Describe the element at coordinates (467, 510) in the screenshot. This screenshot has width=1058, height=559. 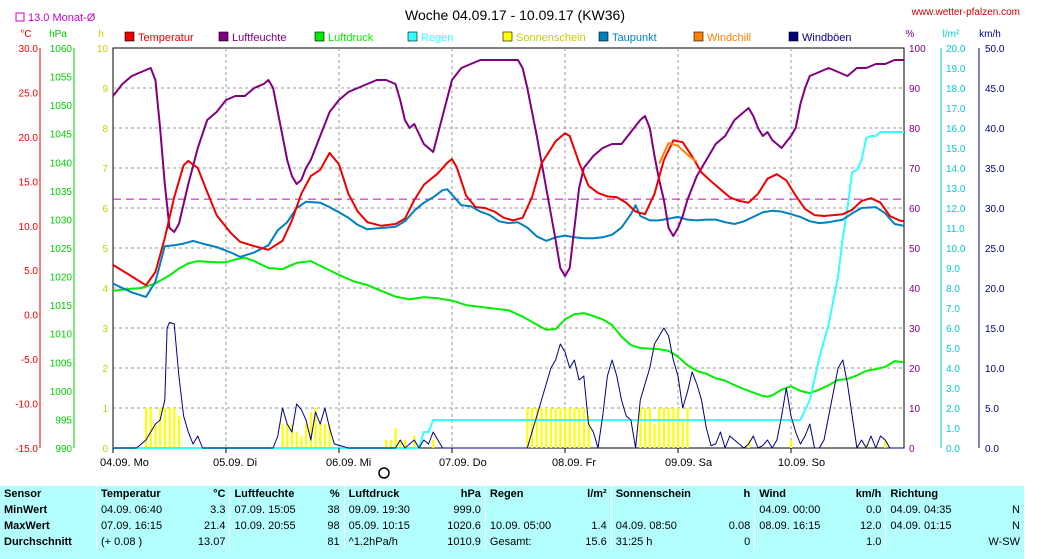
I see `min-pressure-value: 999.0` at that location.